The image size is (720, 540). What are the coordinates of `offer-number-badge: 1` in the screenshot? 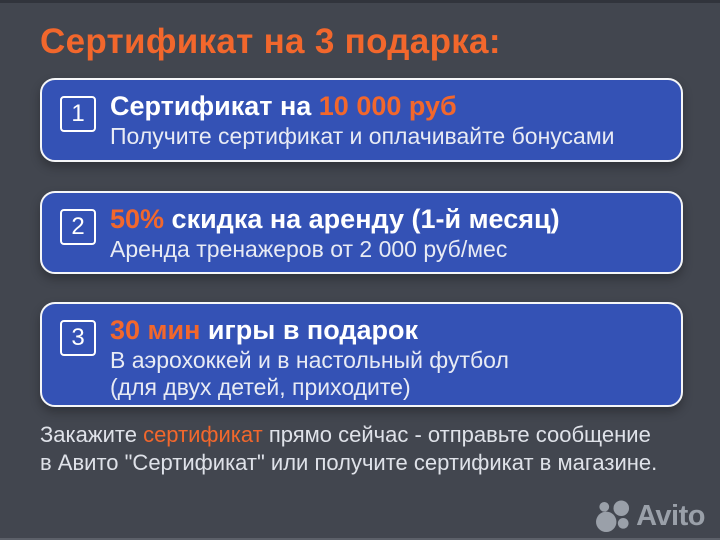 It's located at (78, 114).